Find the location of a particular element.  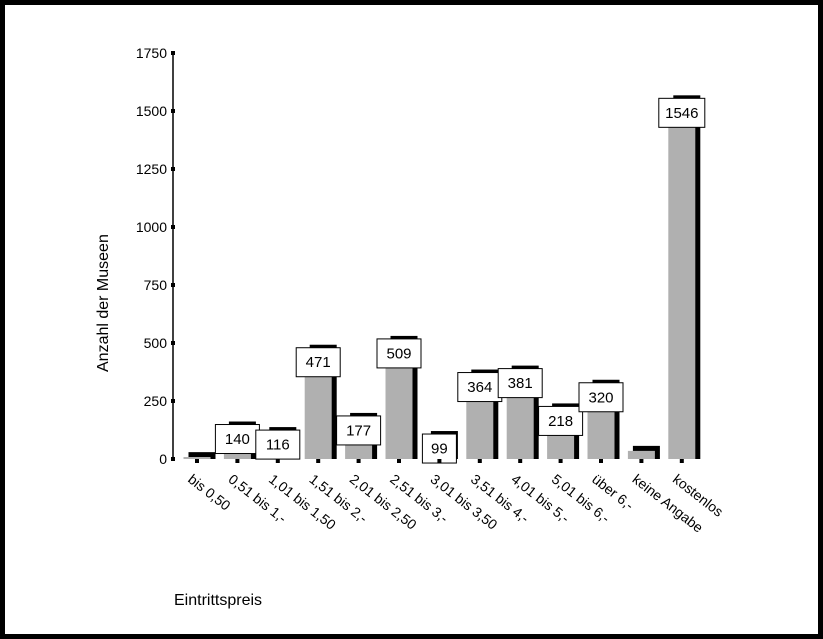

x-axis-title: Eintrittspreis is located at coordinates (218, 600).